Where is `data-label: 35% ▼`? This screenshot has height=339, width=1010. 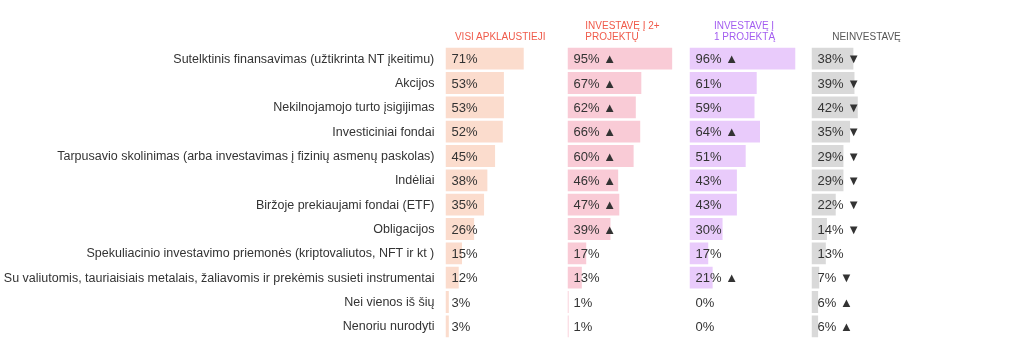
data-label: 35% ▼ is located at coordinates (838, 132).